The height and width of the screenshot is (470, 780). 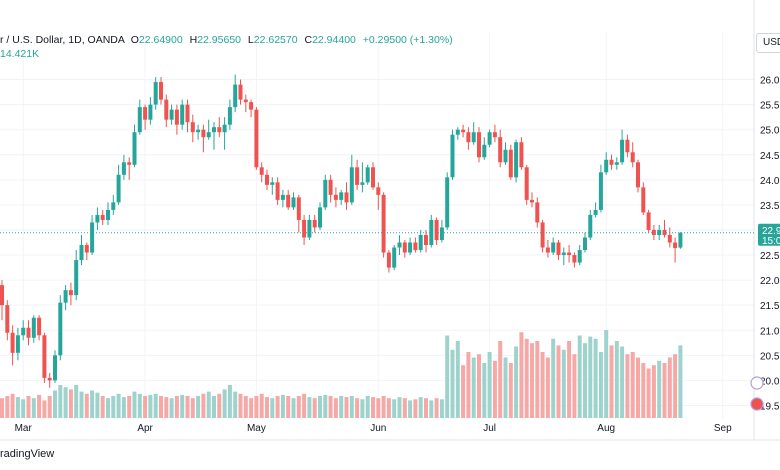 I want to click on symbol-title: r / U.S. Dollar, 1D, OANDA, so click(x=62, y=40).